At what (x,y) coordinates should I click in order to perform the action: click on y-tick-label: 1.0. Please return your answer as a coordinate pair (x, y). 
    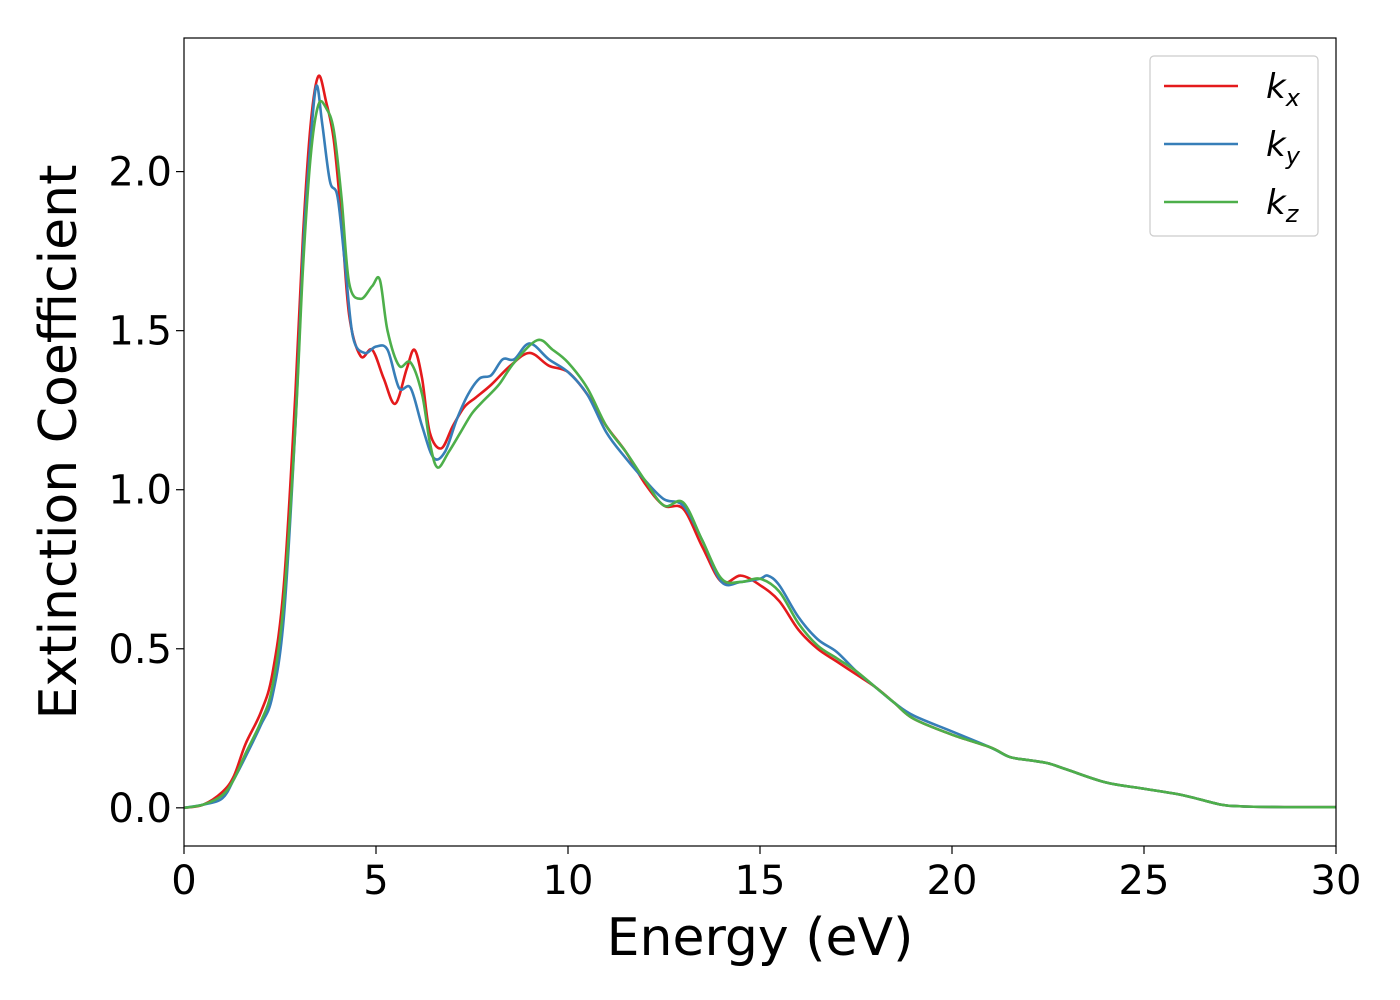
    Looking at the image, I should click on (140, 491).